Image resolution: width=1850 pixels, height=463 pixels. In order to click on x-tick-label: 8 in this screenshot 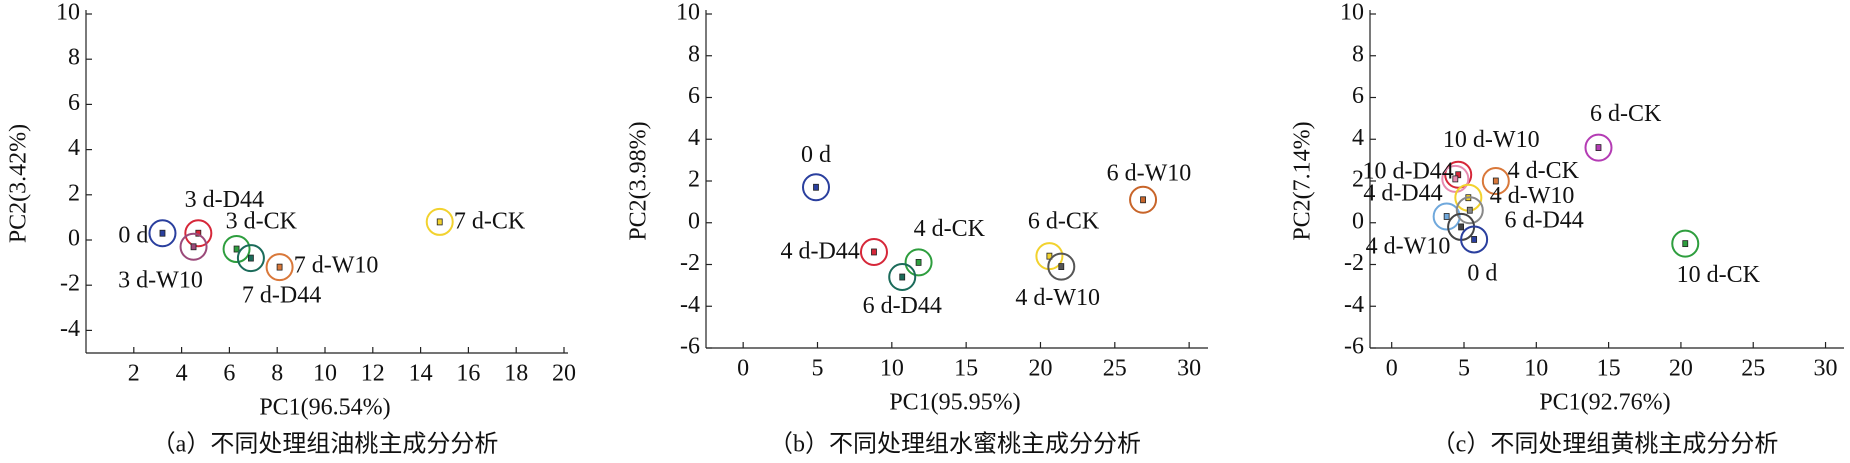, I will do `click(277, 374)`.